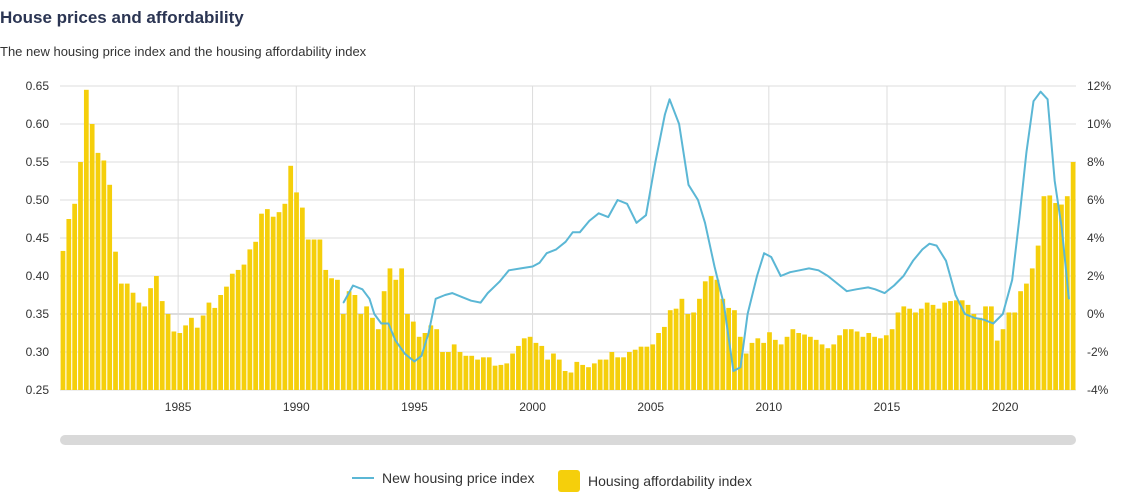 The image size is (1140, 499). Describe the element at coordinates (38, 238) in the screenshot. I see `y-tick-left: 0.45` at that location.